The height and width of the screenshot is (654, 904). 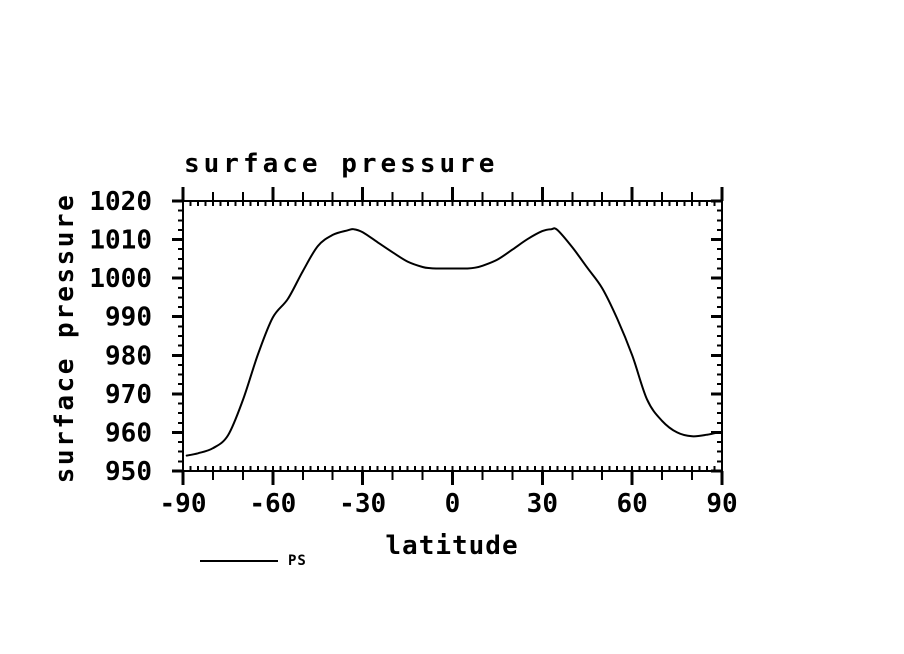 What do you see at coordinates (120, 241) in the screenshot?
I see `y-tick-label: 1010` at bounding box center [120, 241].